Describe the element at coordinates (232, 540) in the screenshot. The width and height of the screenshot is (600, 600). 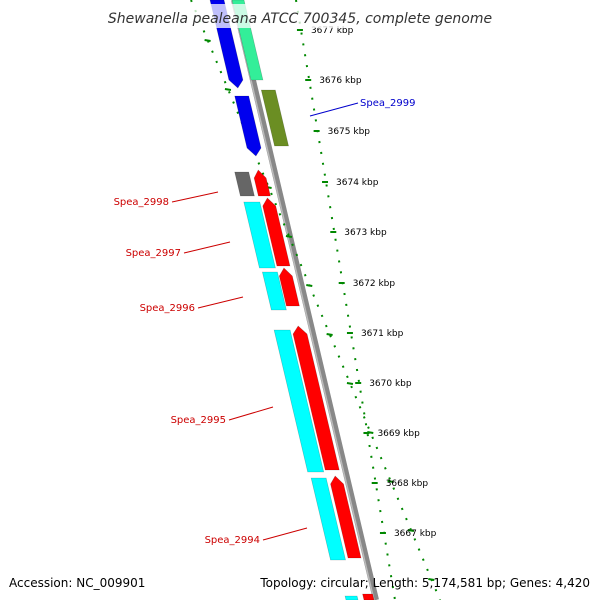
I see `gene-label: Spea_2994` at that location.